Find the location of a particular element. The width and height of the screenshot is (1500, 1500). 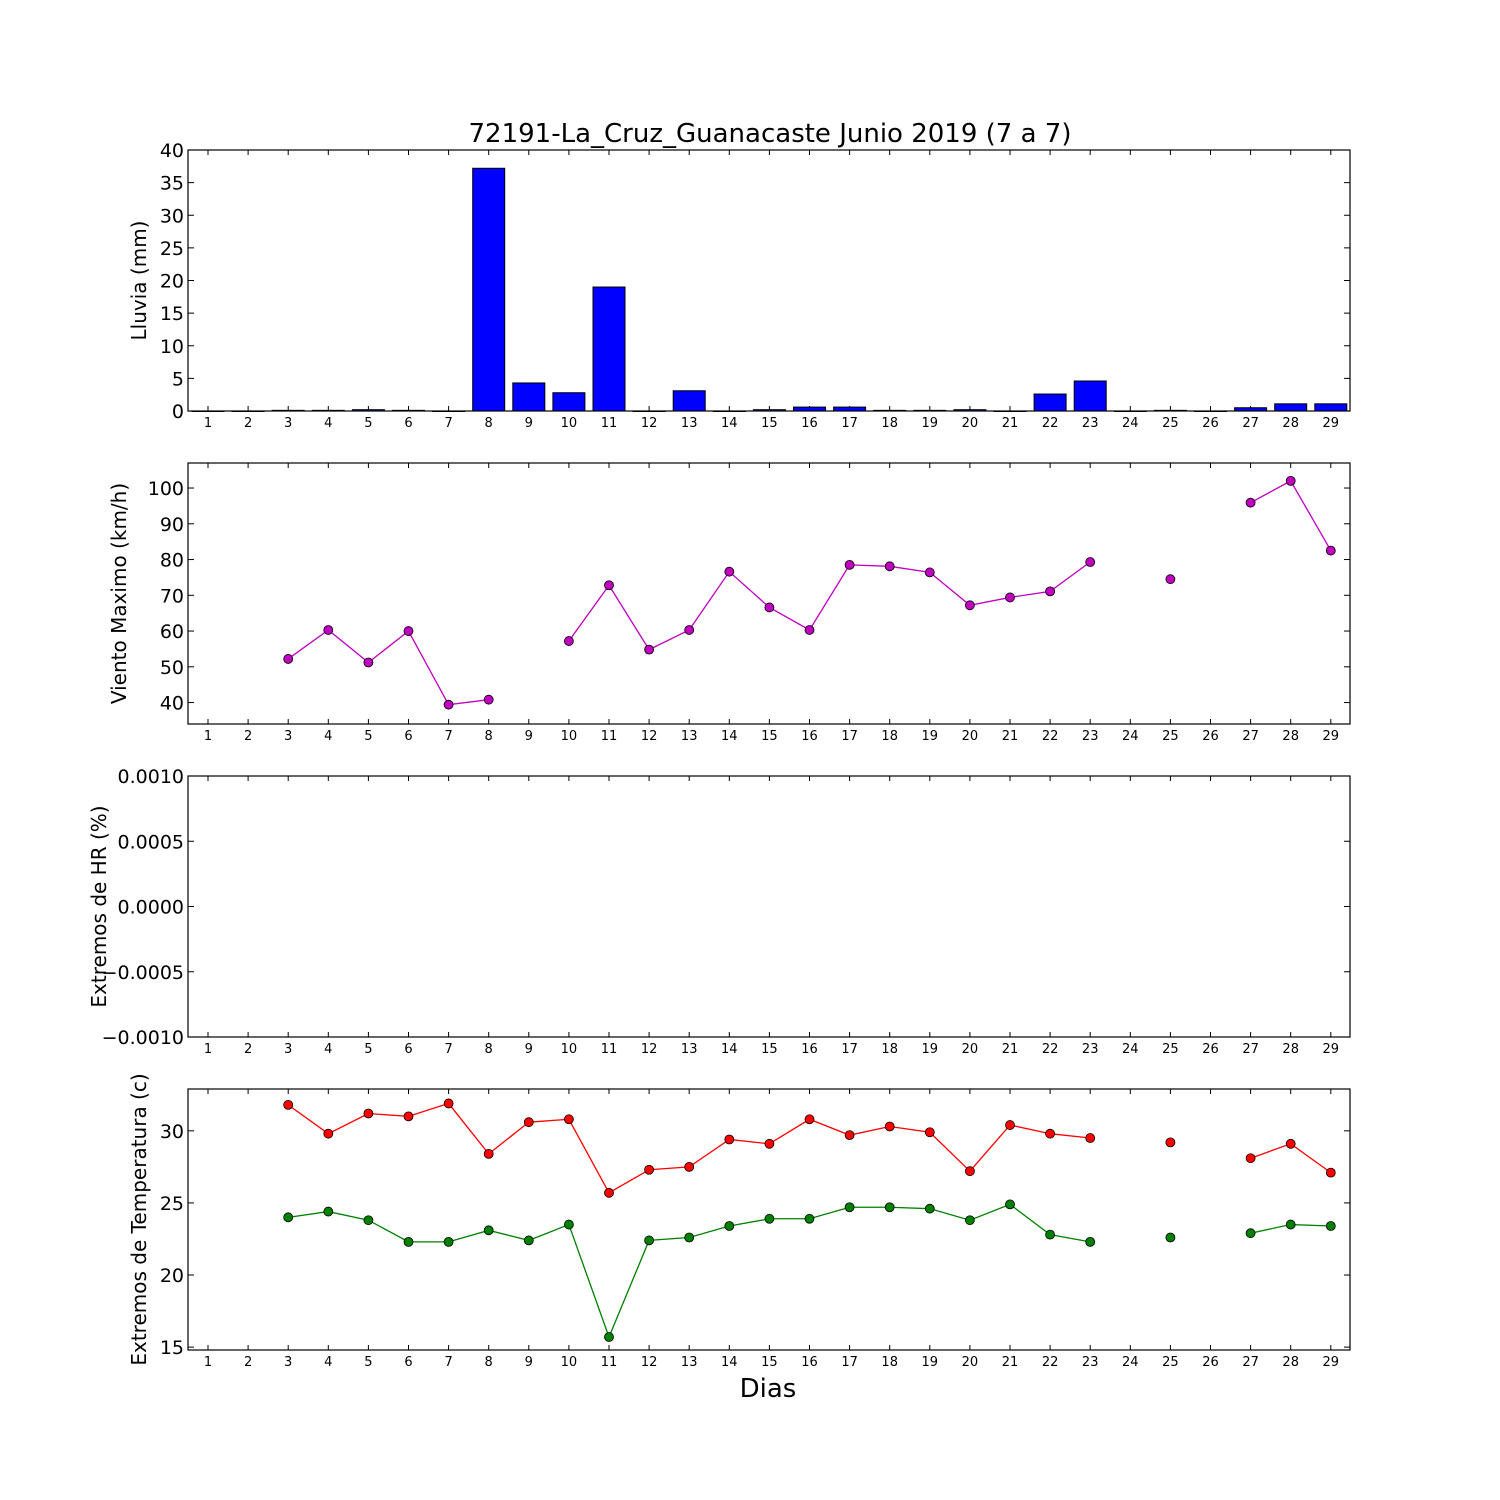

x-tick-label: 28 is located at coordinates (1290, 736).